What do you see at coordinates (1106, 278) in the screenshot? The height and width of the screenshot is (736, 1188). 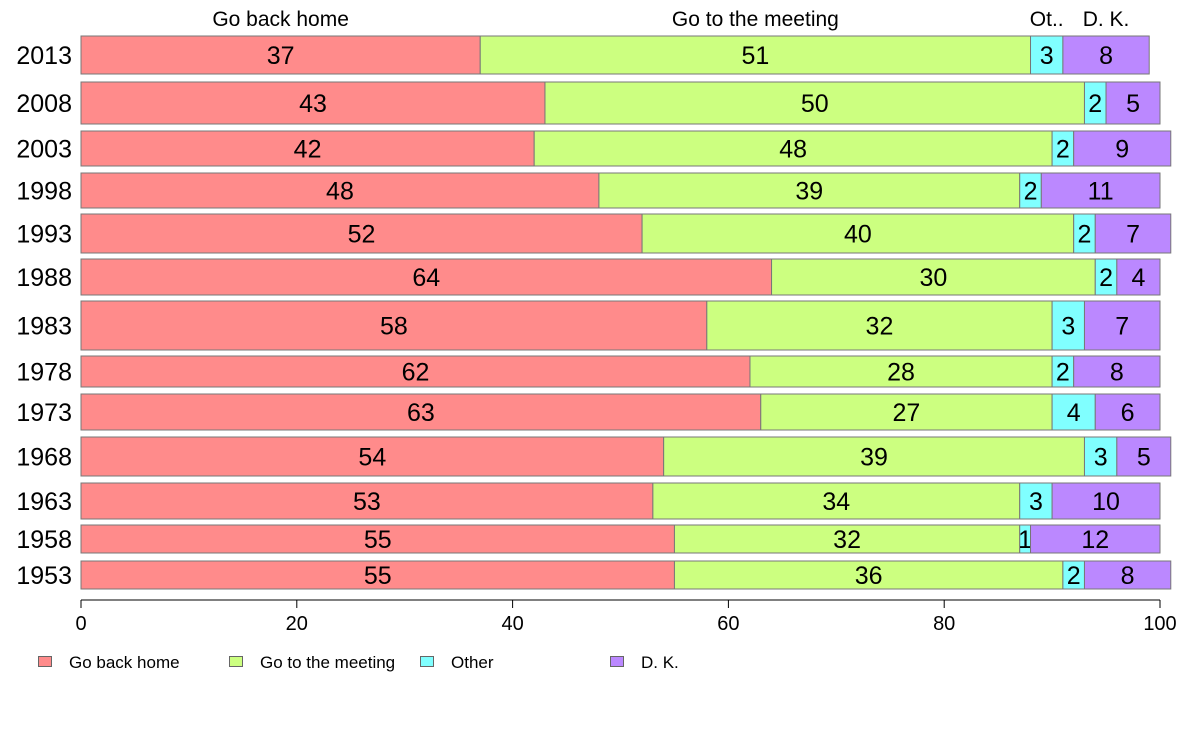 I see `bar-label-1988-other: 2` at bounding box center [1106, 278].